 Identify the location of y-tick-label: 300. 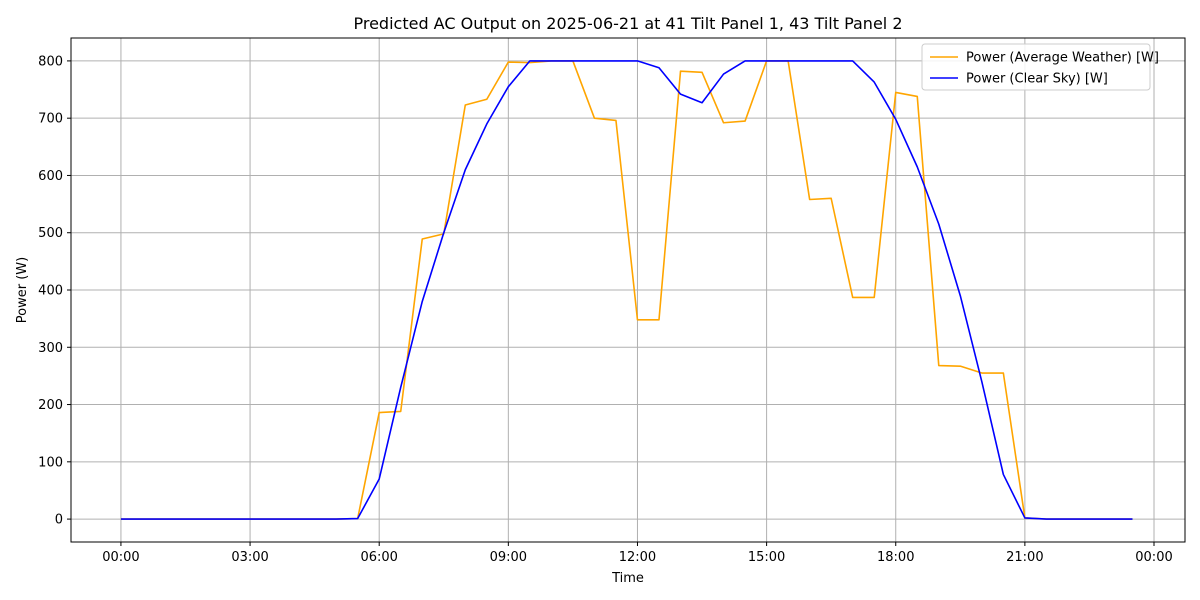
(50, 348).